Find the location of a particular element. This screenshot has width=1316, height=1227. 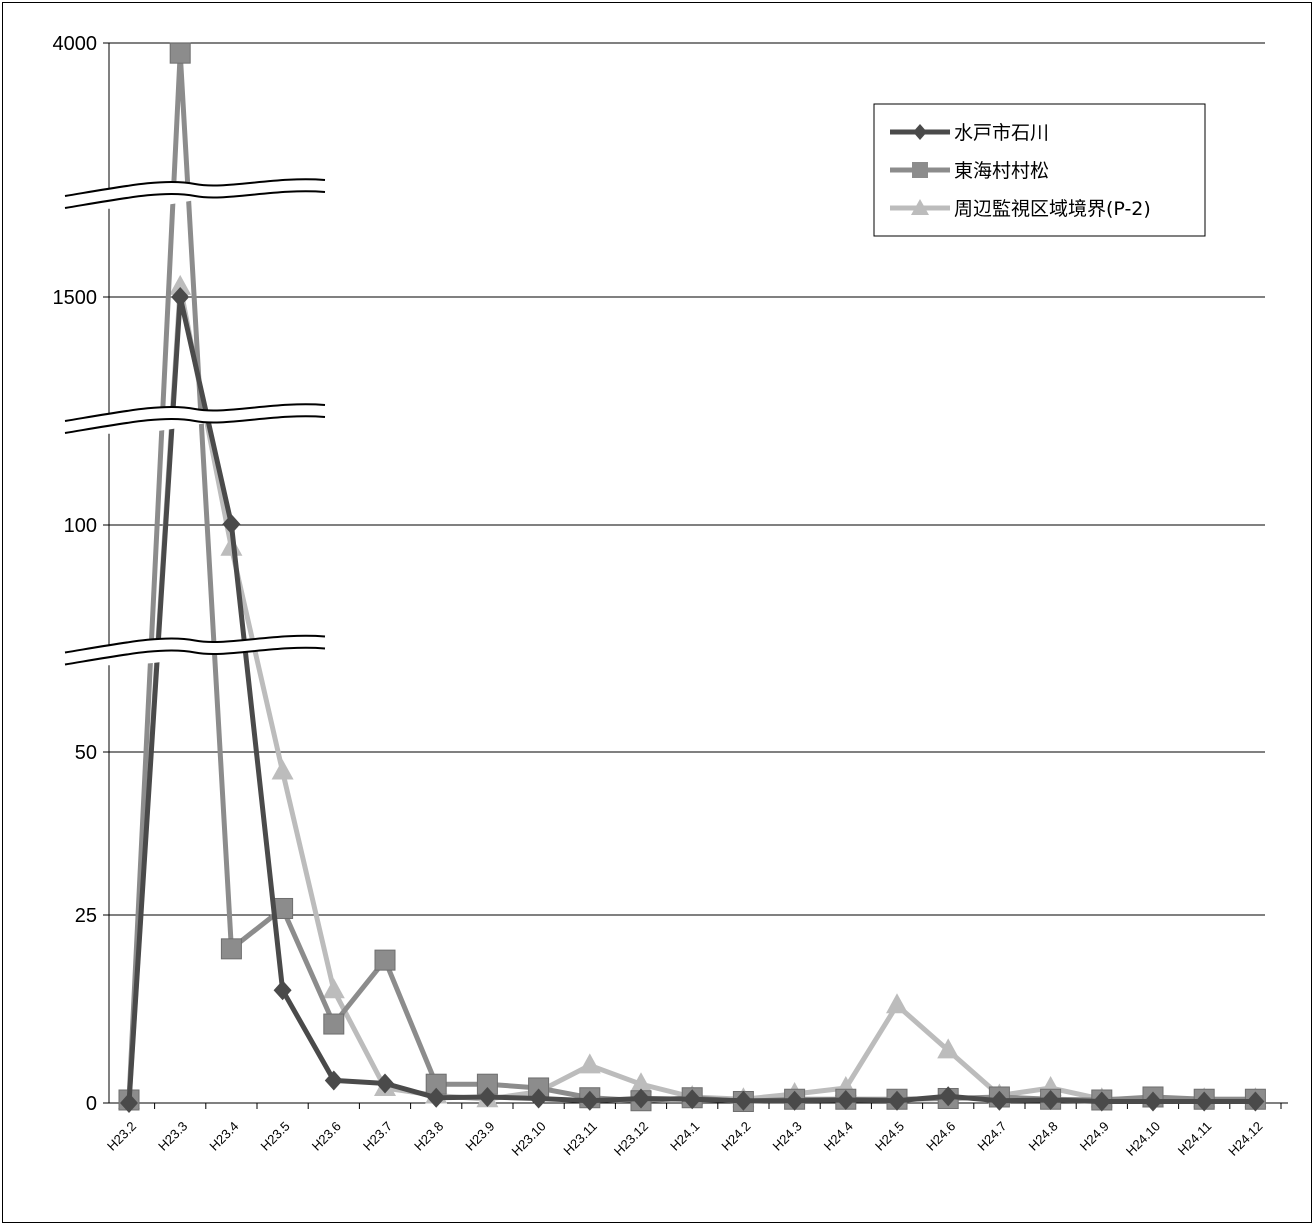

x-tick-label: H24.11 is located at coordinates (1195, 1139).